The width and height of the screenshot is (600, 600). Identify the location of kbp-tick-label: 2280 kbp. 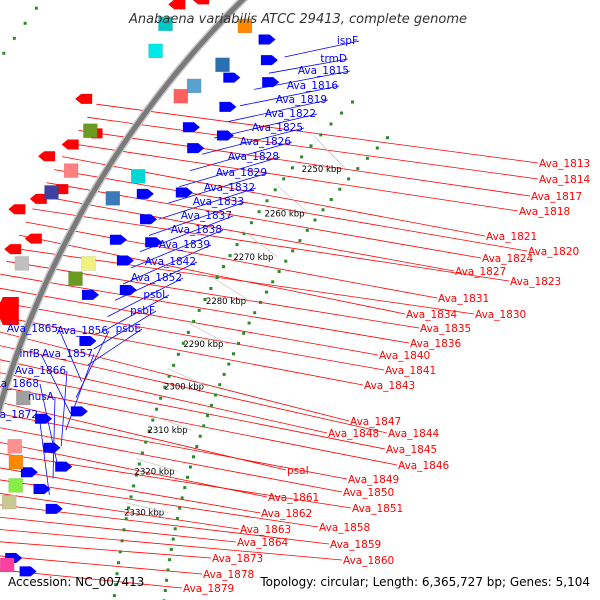
(226, 302).